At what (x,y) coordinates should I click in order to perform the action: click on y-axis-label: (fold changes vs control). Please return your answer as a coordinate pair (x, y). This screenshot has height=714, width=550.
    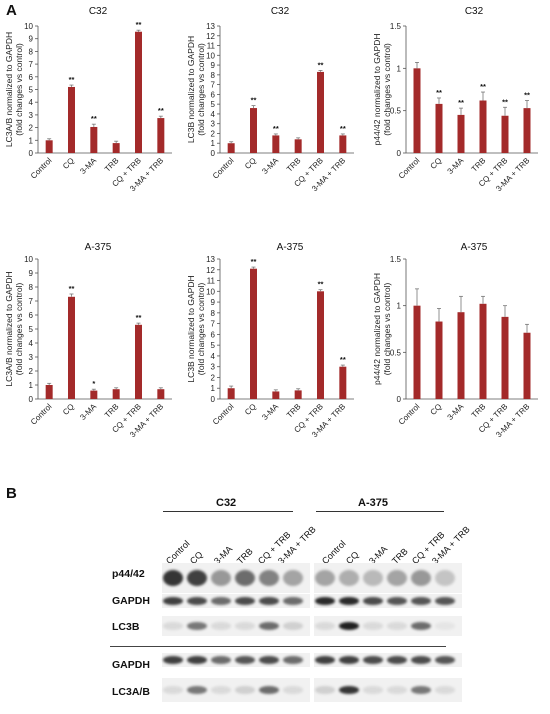
    Looking at the image, I should click on (19, 89).